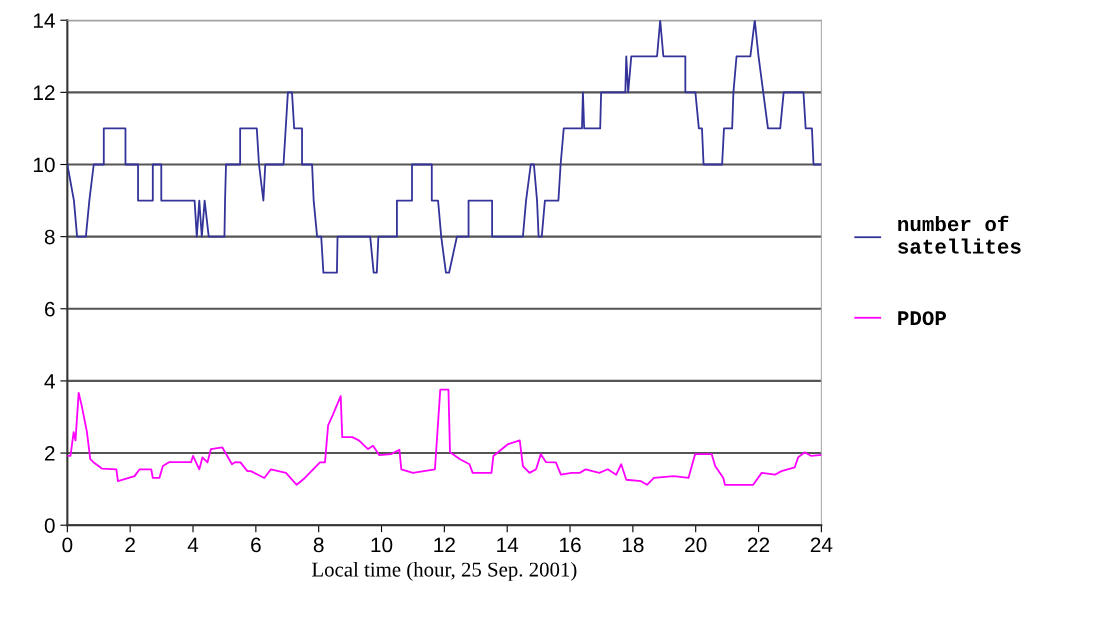 Image resolution: width=1104 pixels, height=632 pixels. I want to click on x-tick-label: 6, so click(256, 545).